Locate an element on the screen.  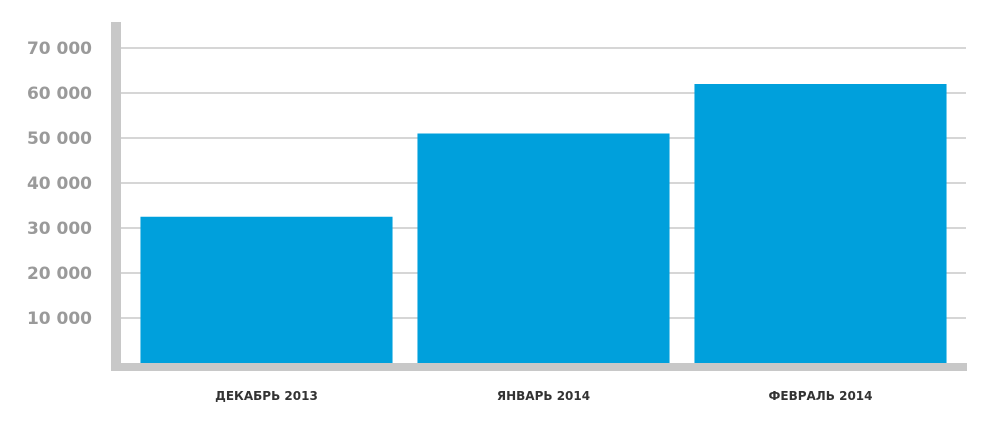
x-category-label: ФЕВРАЛЬ 2014 is located at coordinates (820, 396).